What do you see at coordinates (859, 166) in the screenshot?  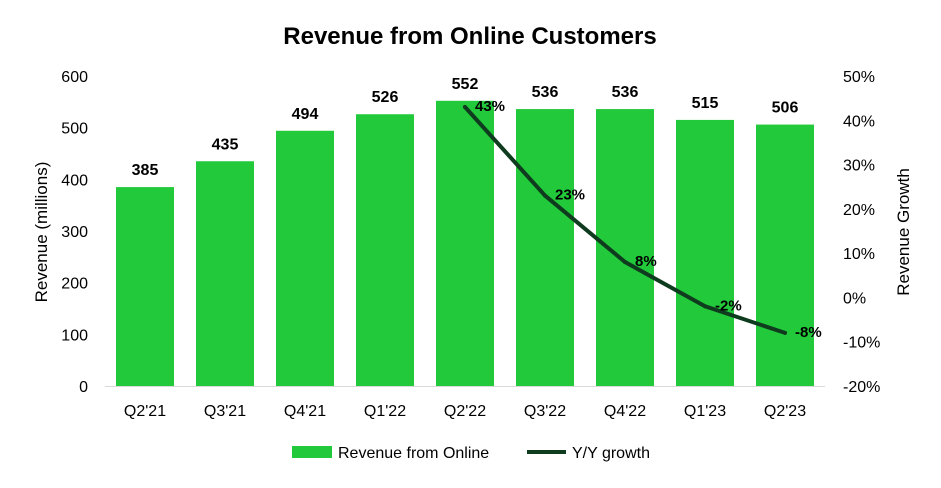 I see `y2-tick-5: 30%` at bounding box center [859, 166].